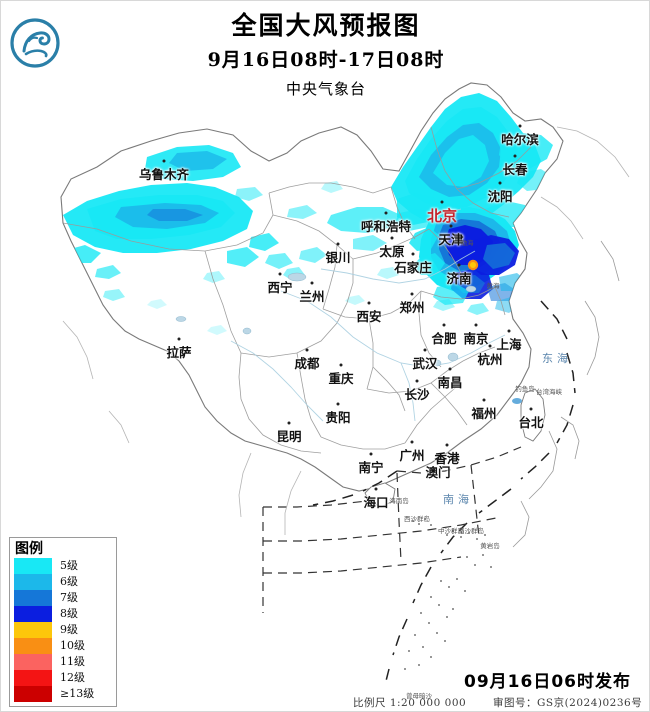 This screenshot has height=712, width=650. Describe the element at coordinates (72, 645) in the screenshot. I see `legend-label: 10级` at that location.